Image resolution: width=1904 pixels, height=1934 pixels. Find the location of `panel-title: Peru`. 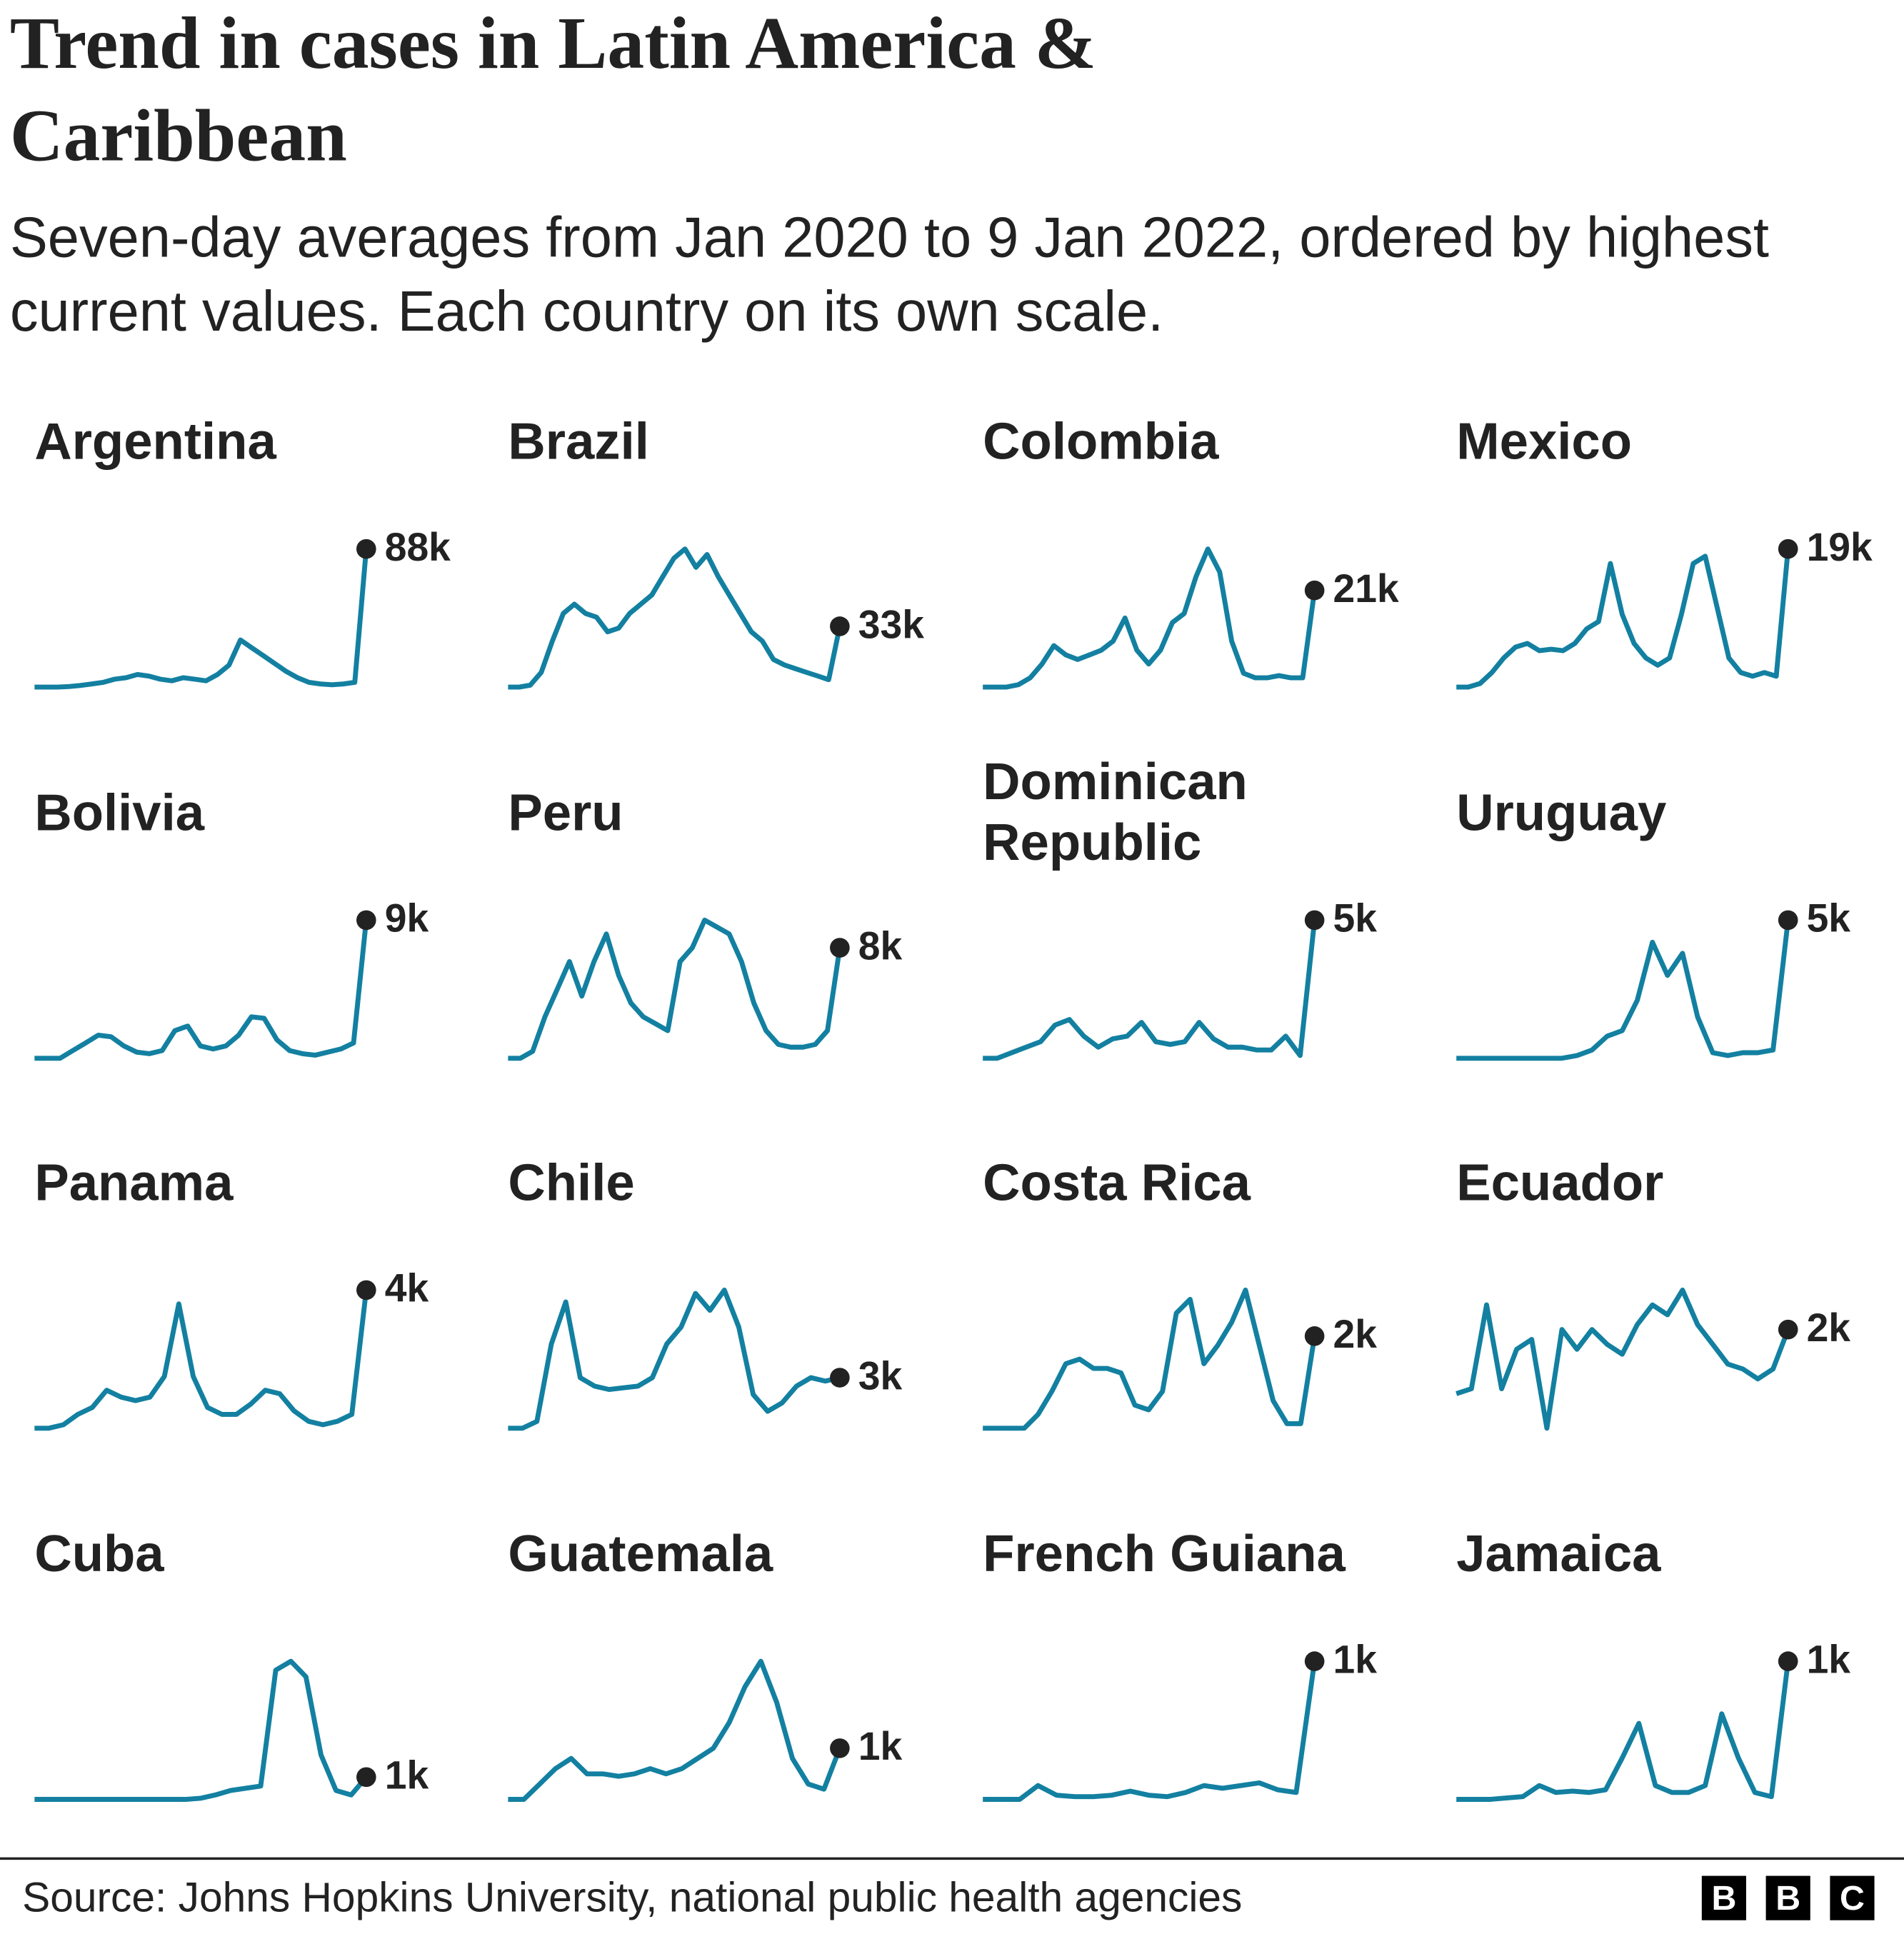

panel-title: Peru is located at coordinates (565, 812).